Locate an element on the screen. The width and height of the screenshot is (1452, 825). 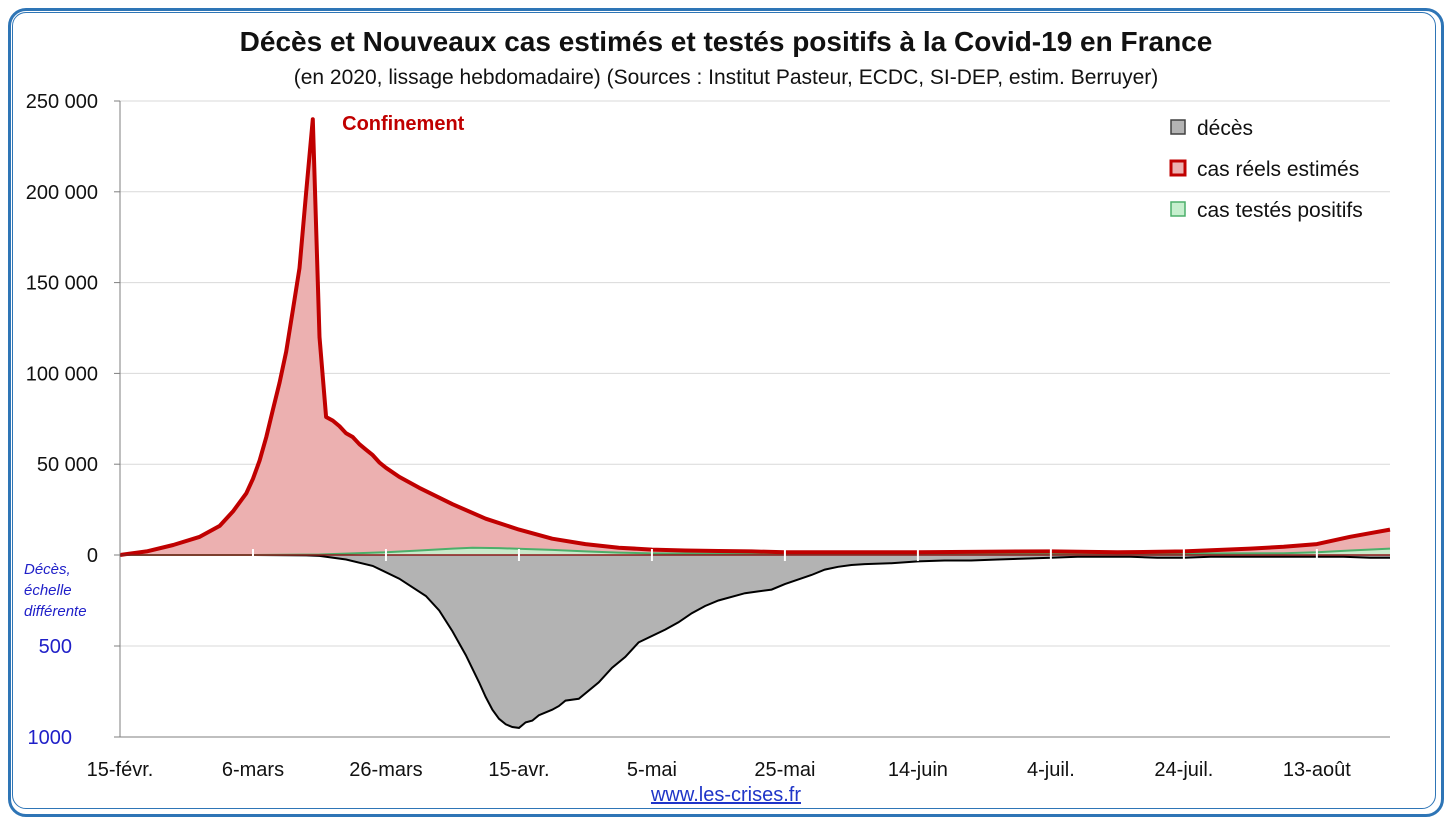
x-tick-label: 6-mars is located at coordinates (253, 770).